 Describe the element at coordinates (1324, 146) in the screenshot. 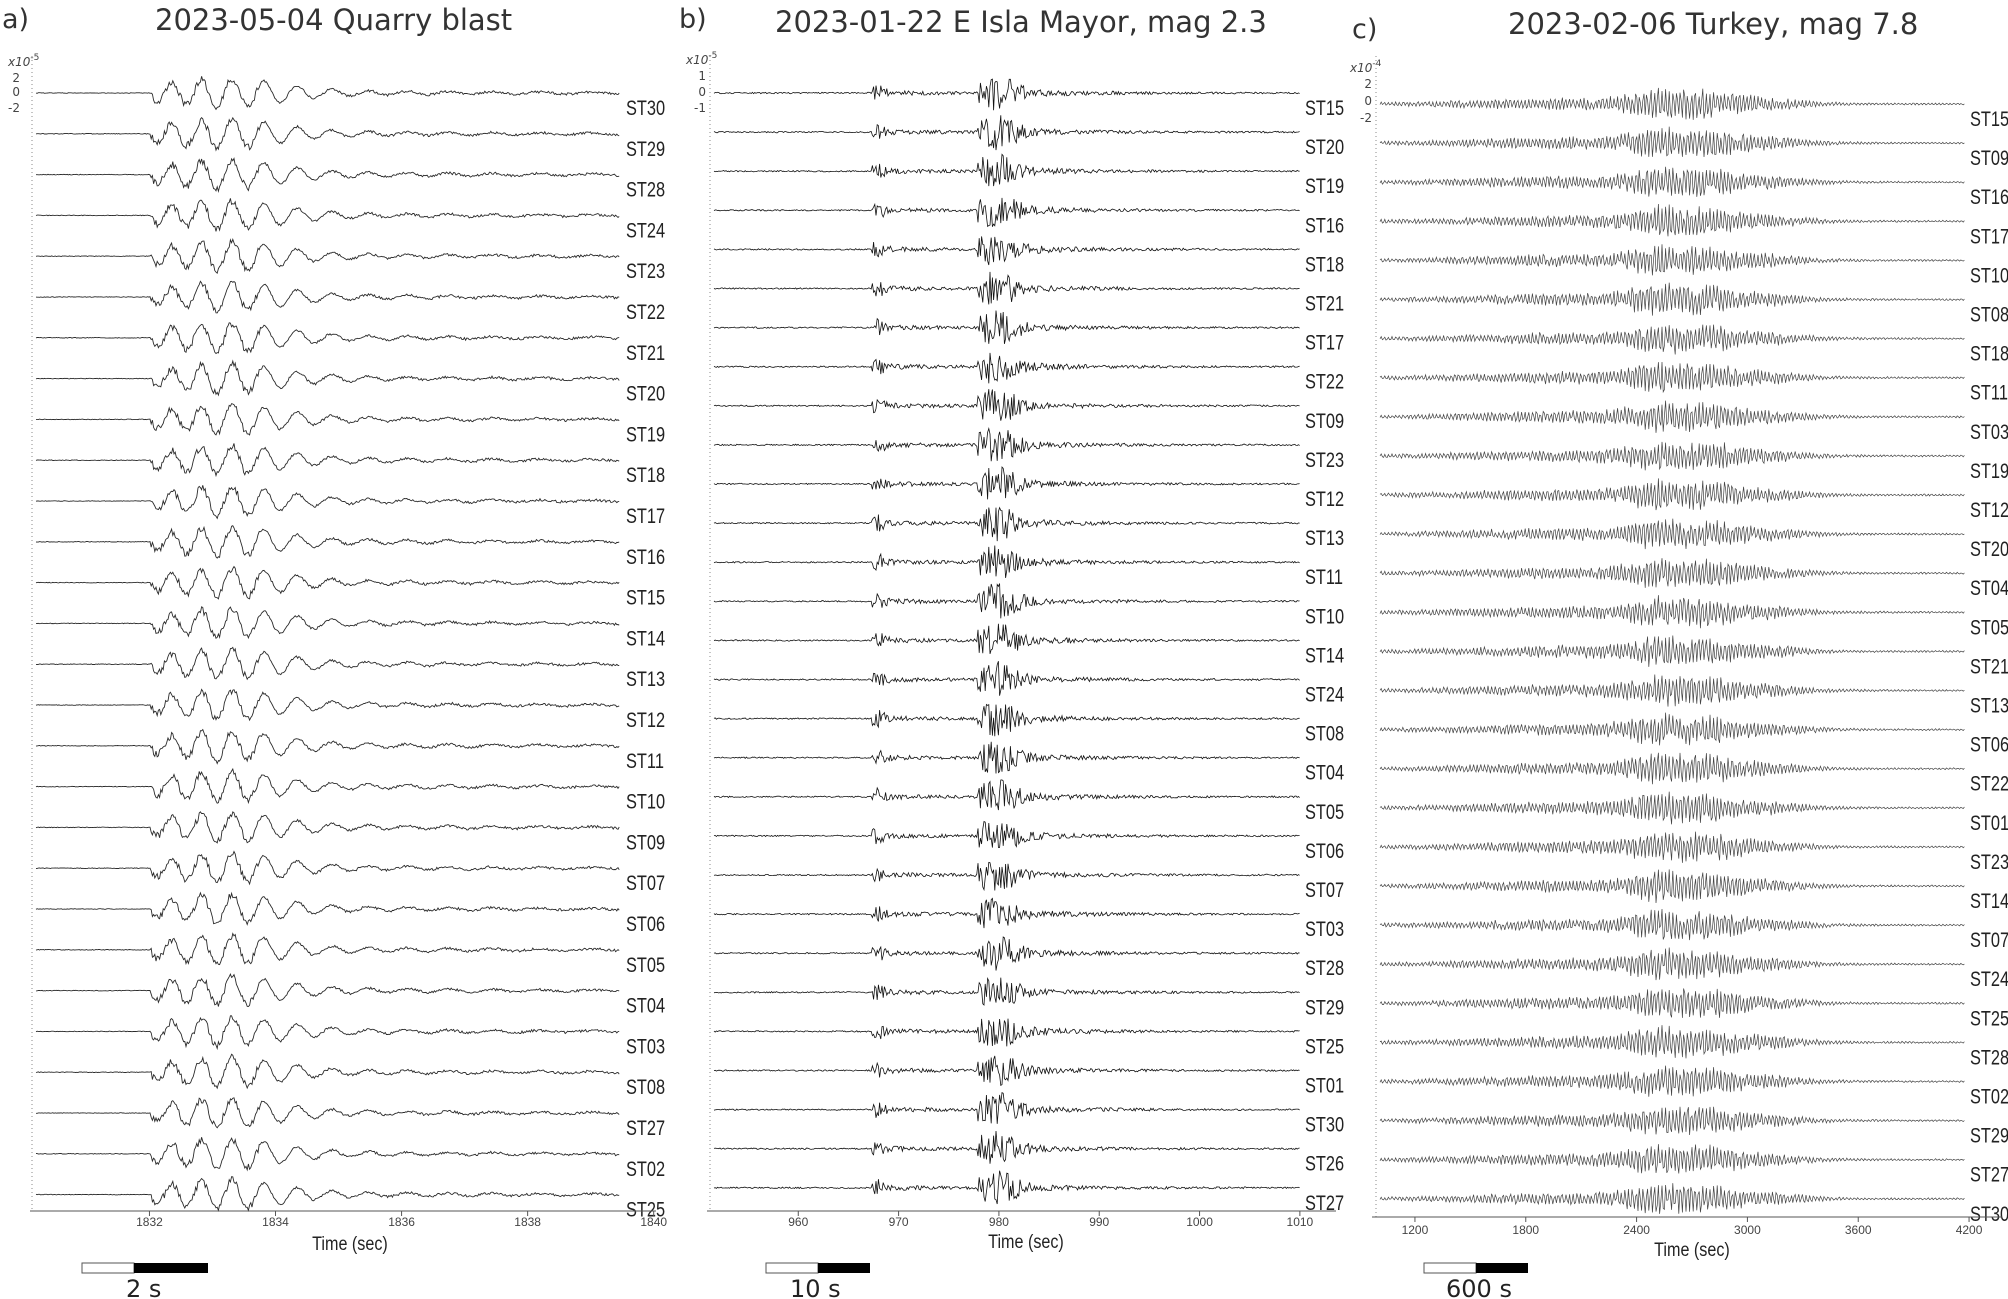

I see `station-label-st20: ST20` at that location.